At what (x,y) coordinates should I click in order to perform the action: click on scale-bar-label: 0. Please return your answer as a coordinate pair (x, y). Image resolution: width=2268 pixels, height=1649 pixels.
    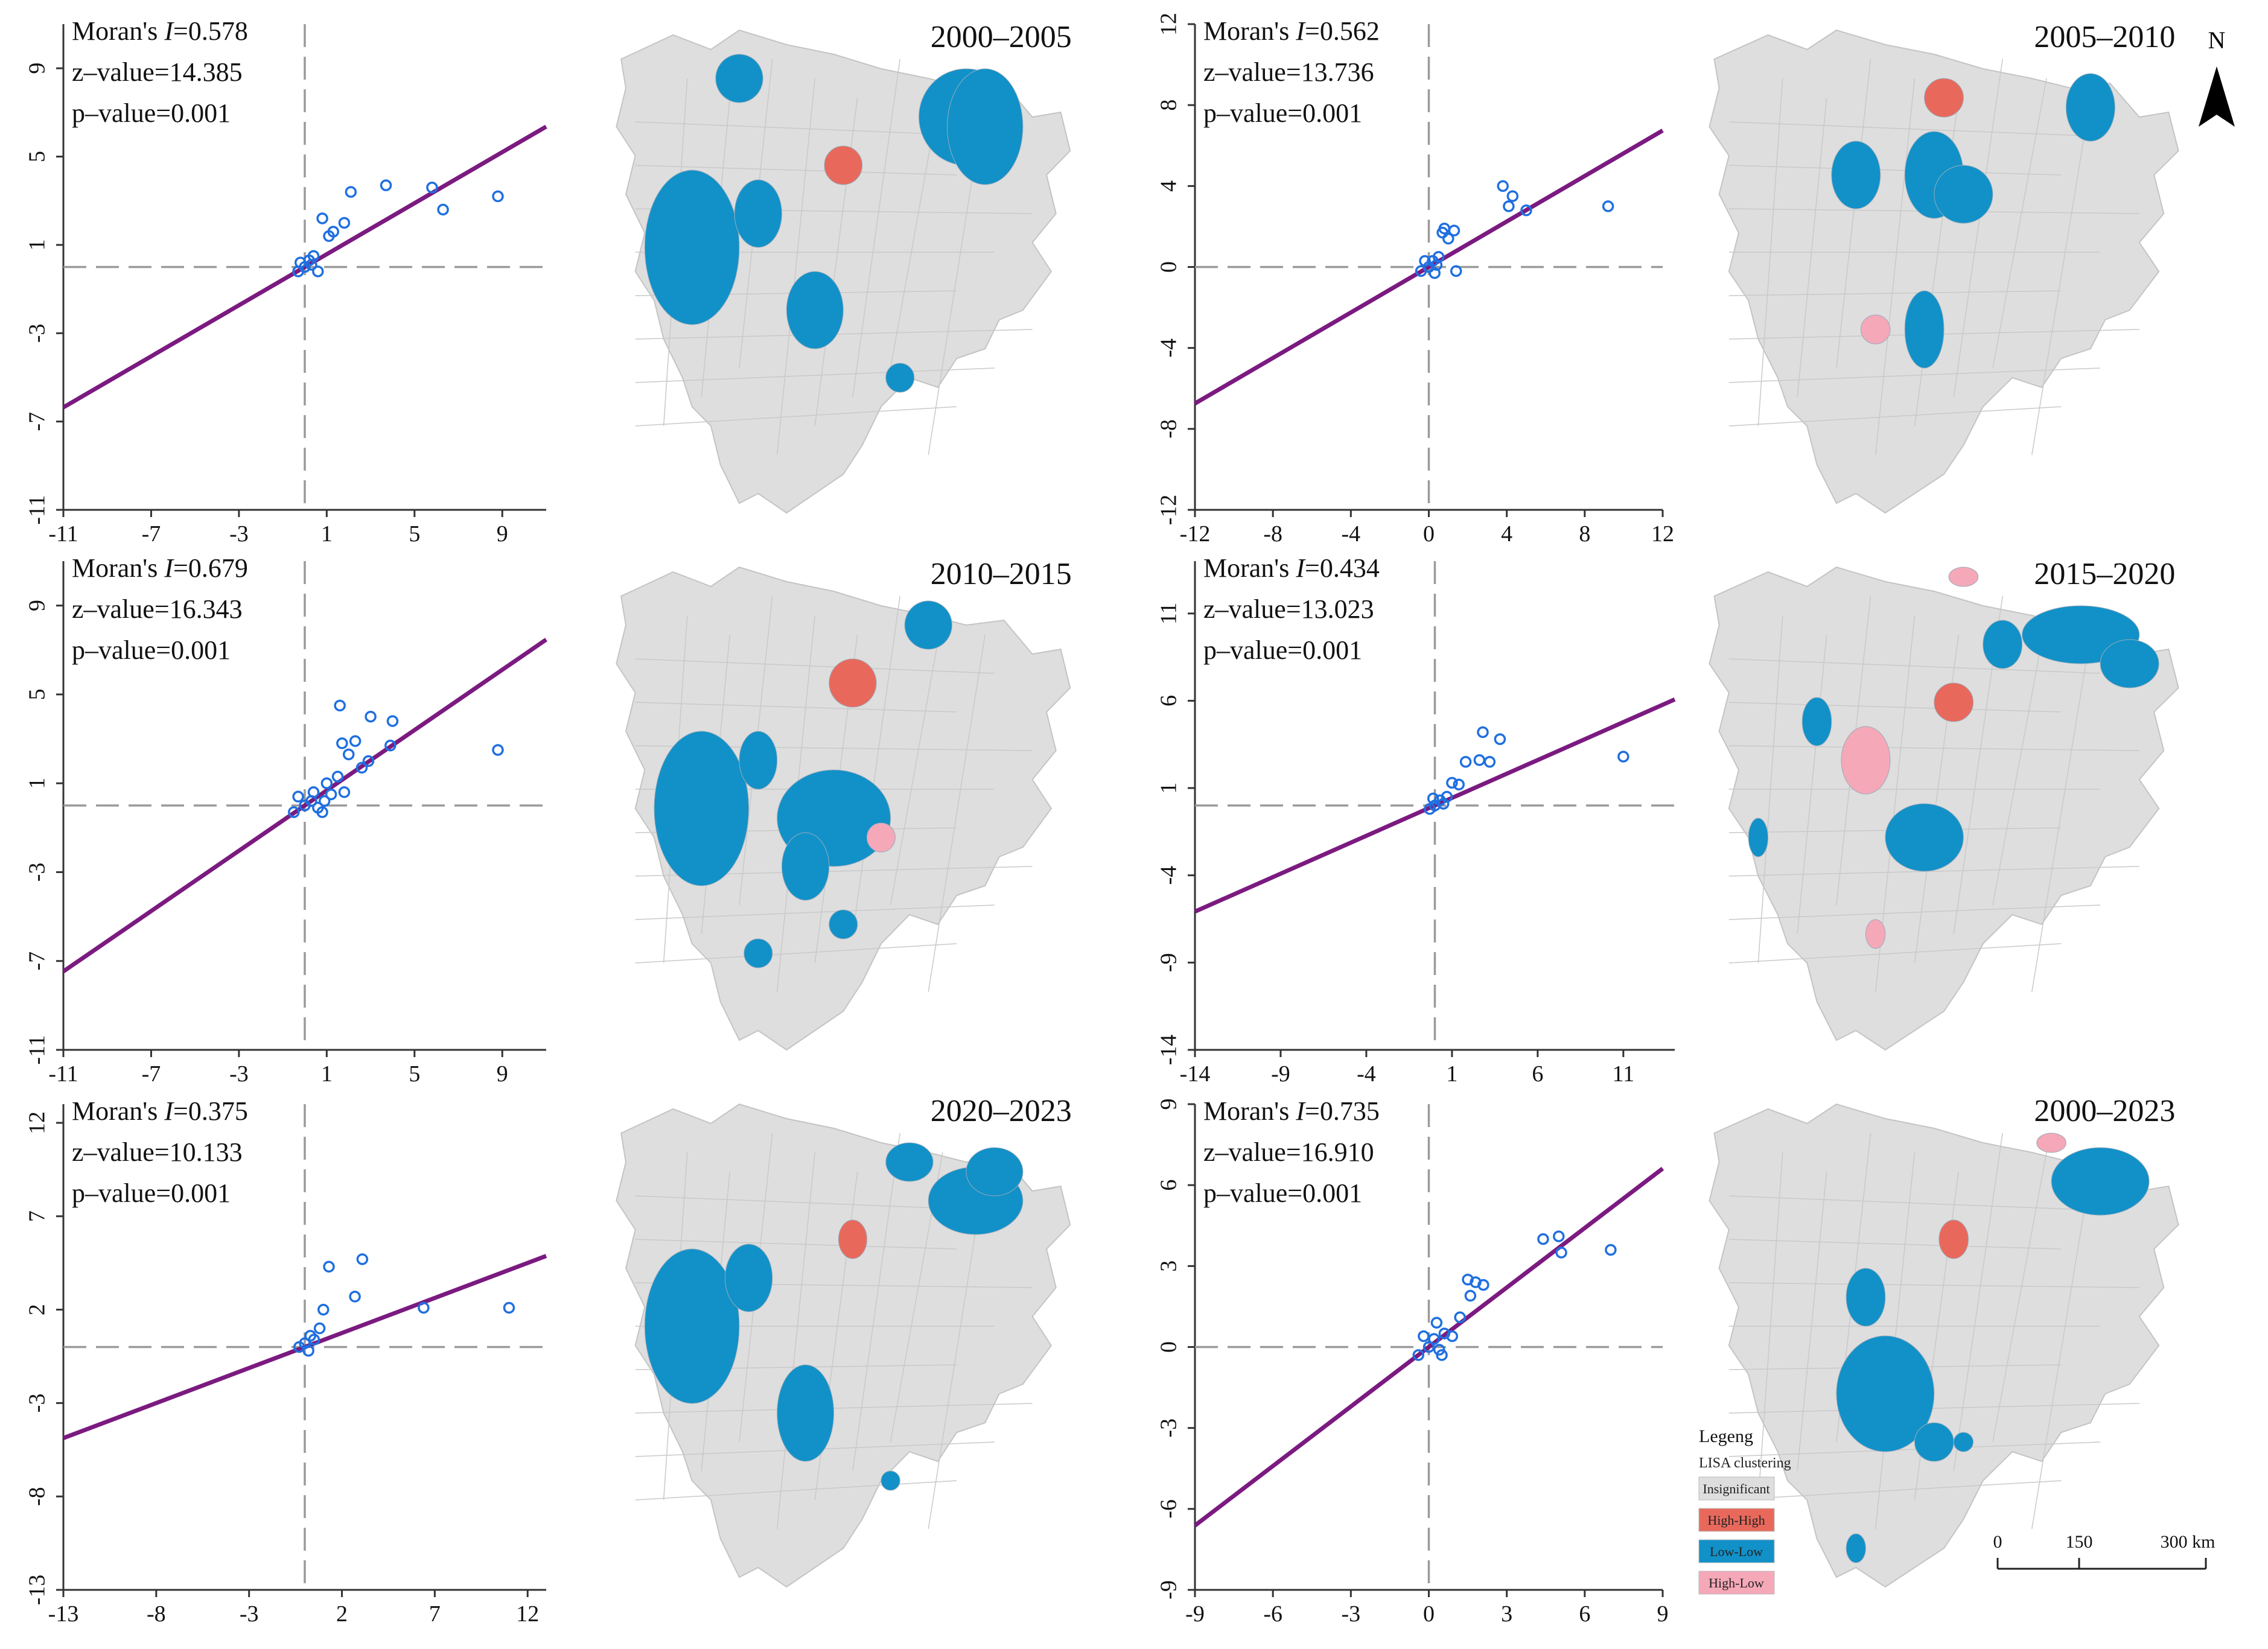
    Looking at the image, I should click on (1997, 1542).